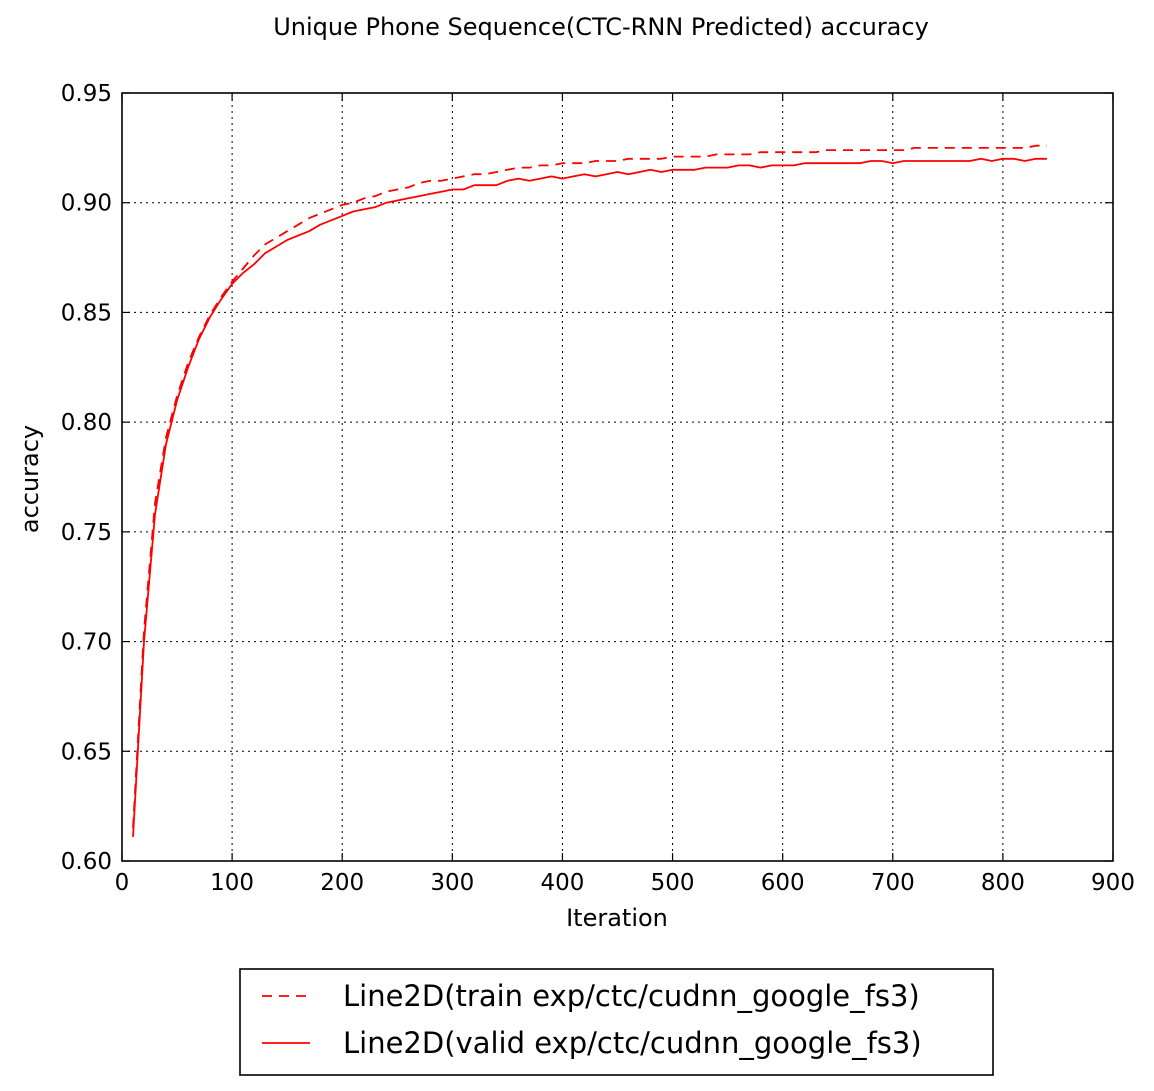  Describe the element at coordinates (86, 423) in the screenshot. I see `y-tick-label: 0.80` at that location.